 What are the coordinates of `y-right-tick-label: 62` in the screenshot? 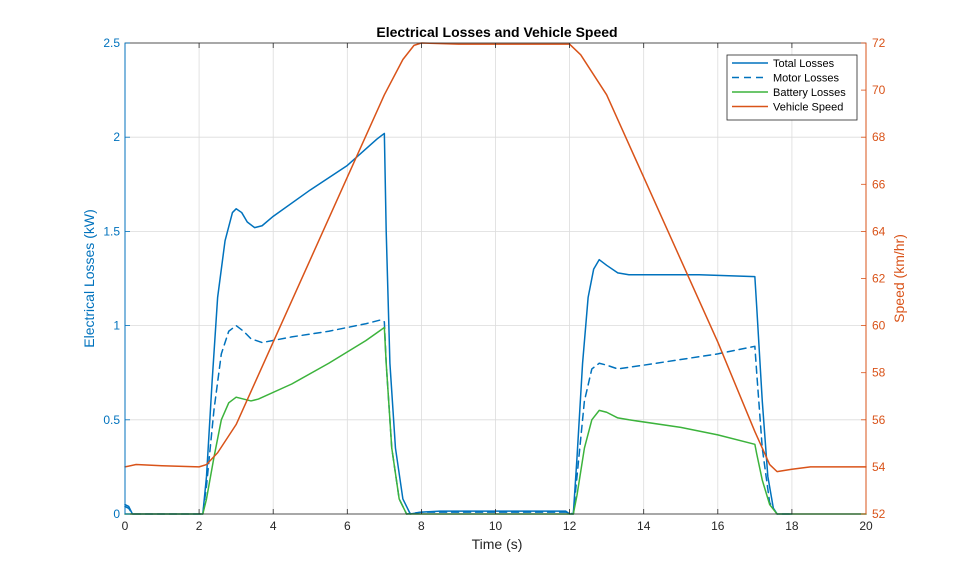 It's located at (879, 279).